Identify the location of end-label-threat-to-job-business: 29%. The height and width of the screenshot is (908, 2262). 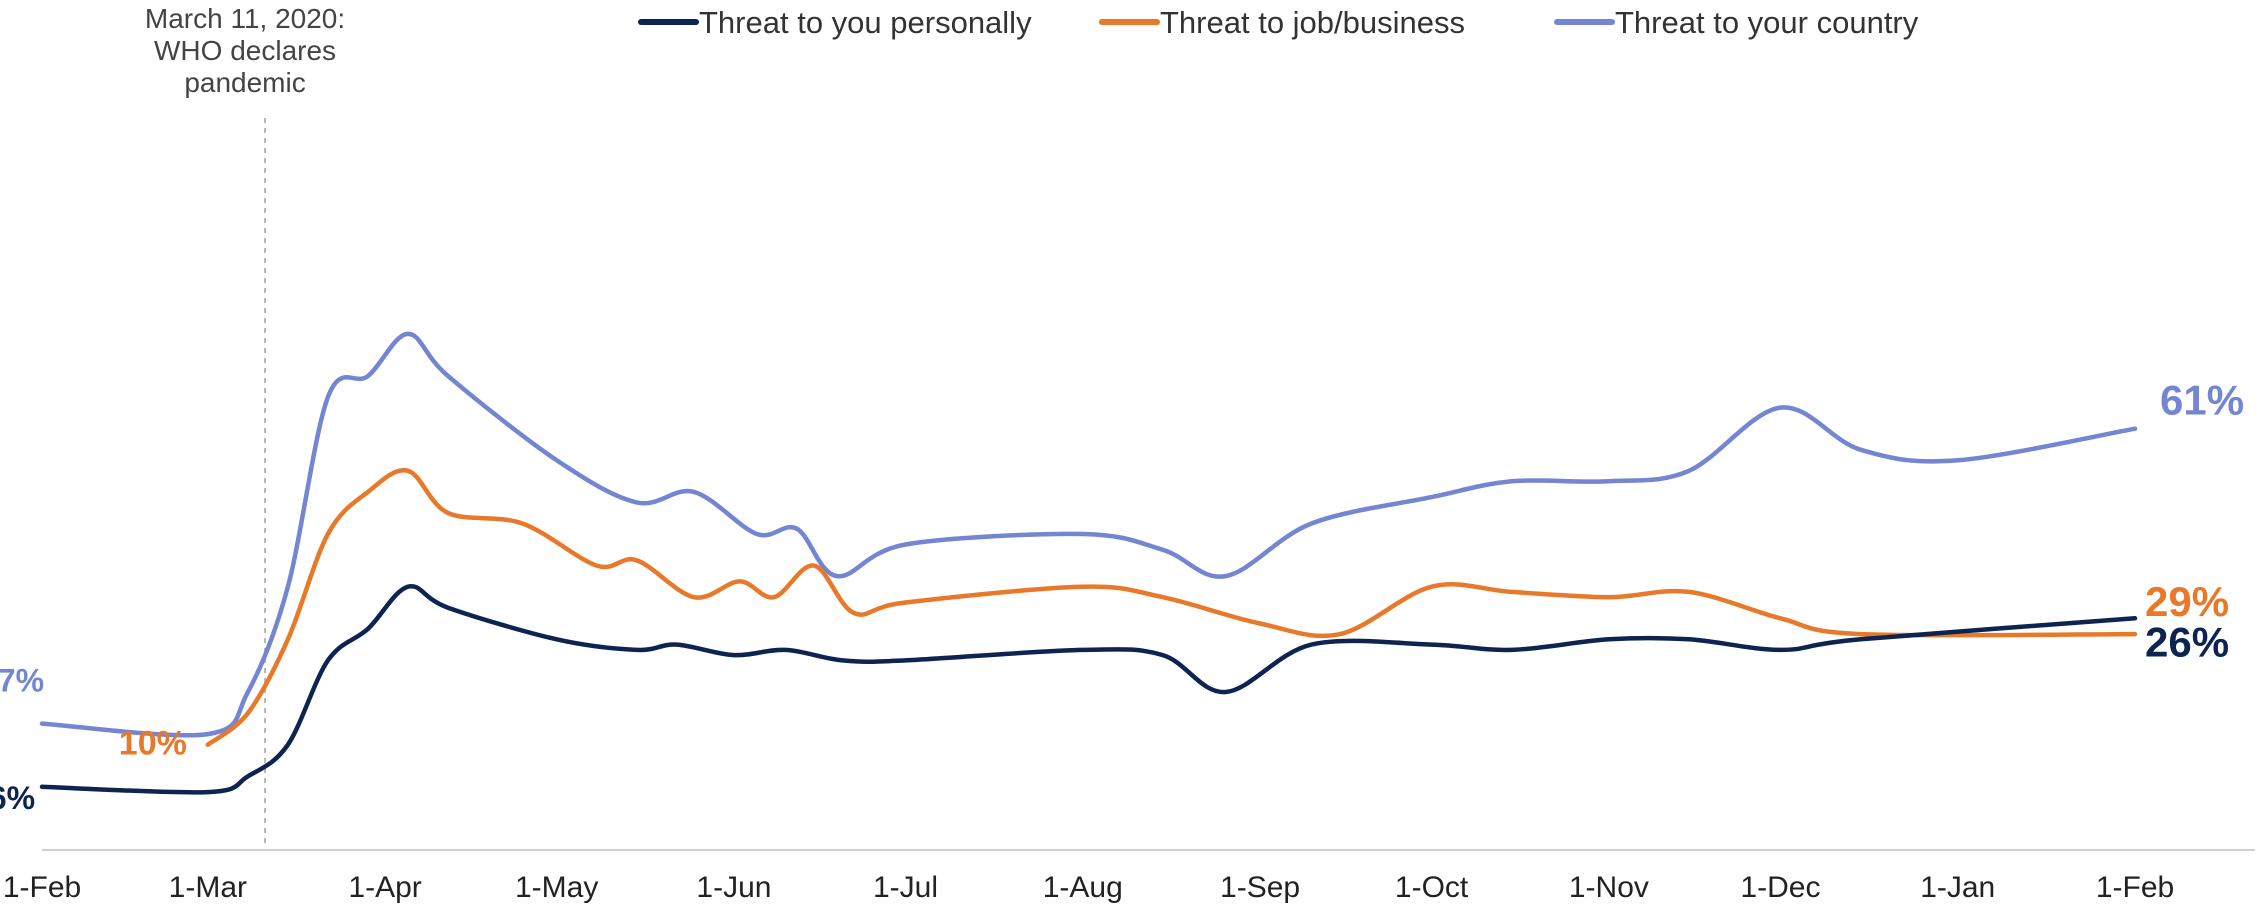
(2187, 601).